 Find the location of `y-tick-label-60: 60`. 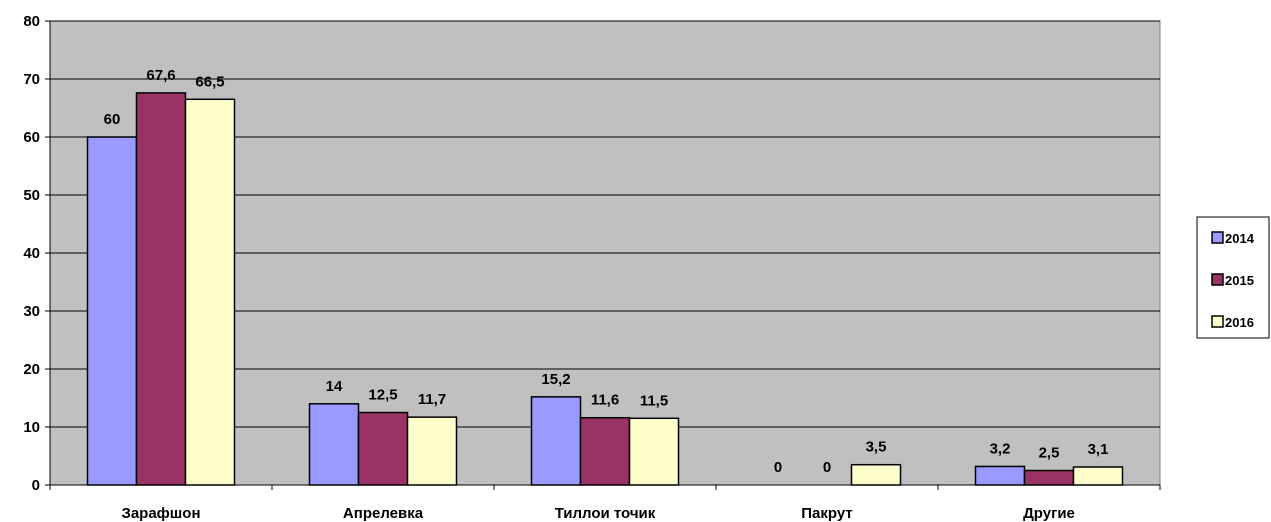

y-tick-label-60: 60 is located at coordinates (31, 137).